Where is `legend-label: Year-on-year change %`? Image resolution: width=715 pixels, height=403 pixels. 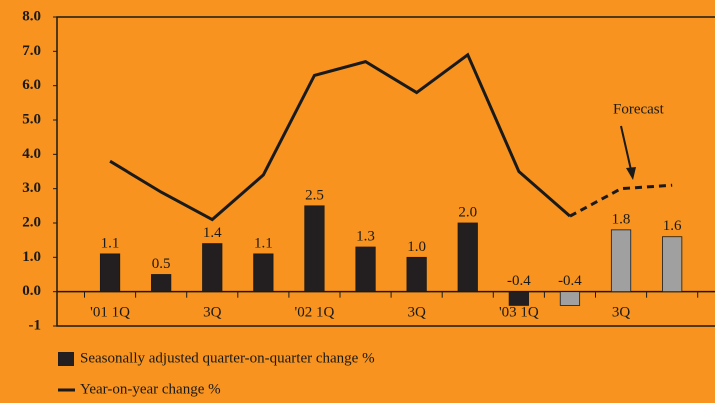
legend-label: Year-on-year change % is located at coordinates (150, 389).